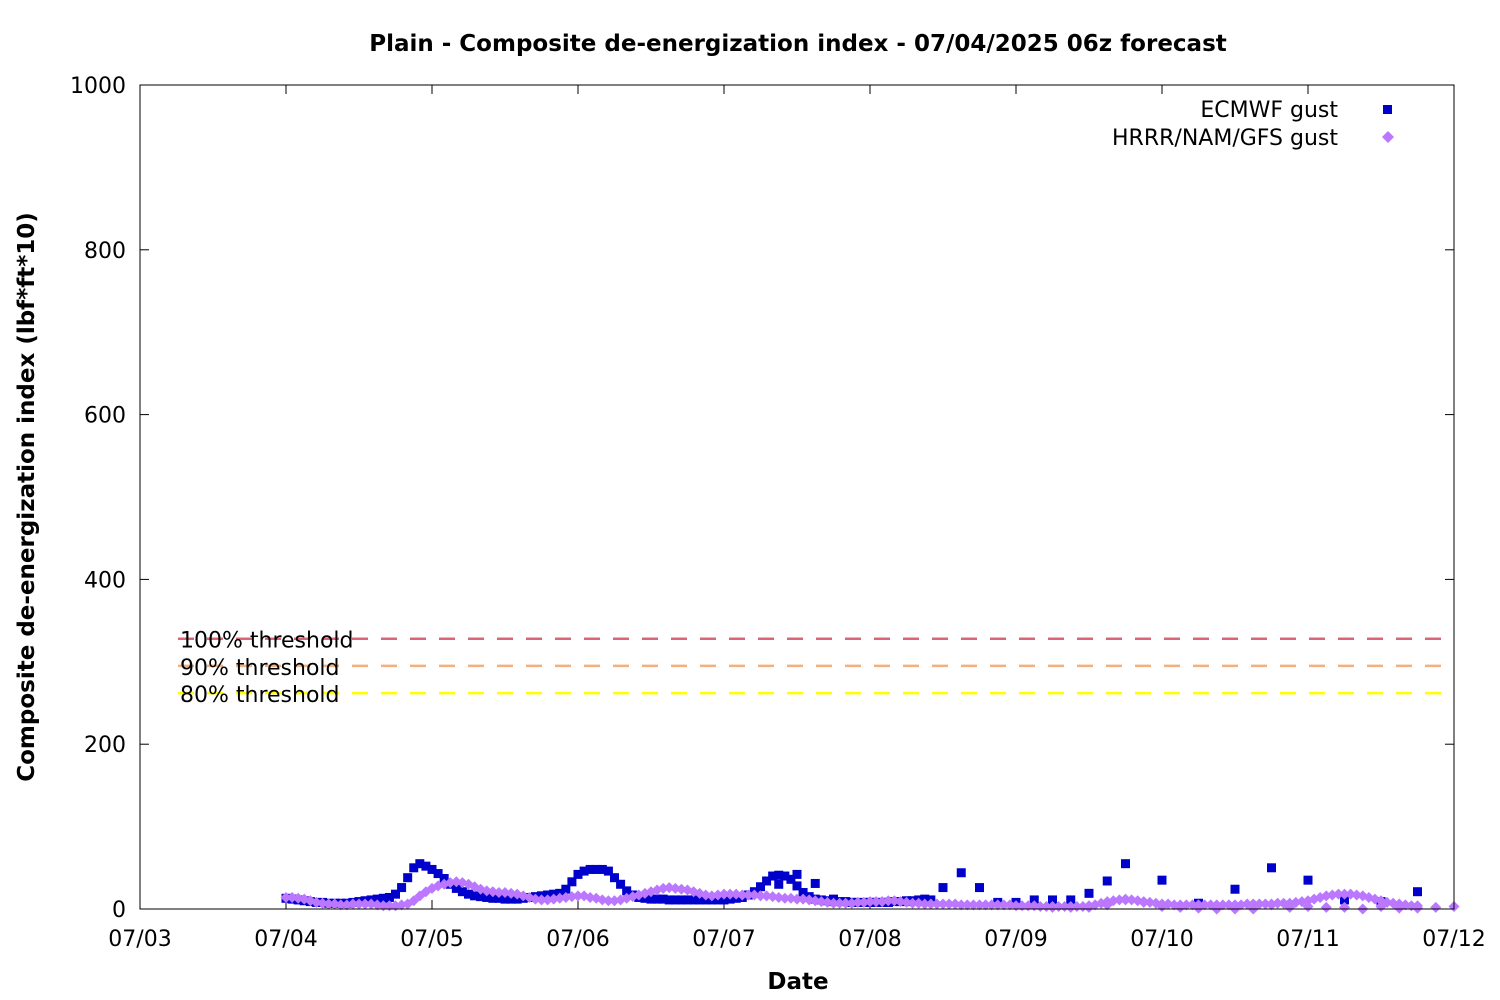 The image size is (1500, 1000). Describe the element at coordinates (105, 745) in the screenshot. I see `y-tick-label: 200` at that location.